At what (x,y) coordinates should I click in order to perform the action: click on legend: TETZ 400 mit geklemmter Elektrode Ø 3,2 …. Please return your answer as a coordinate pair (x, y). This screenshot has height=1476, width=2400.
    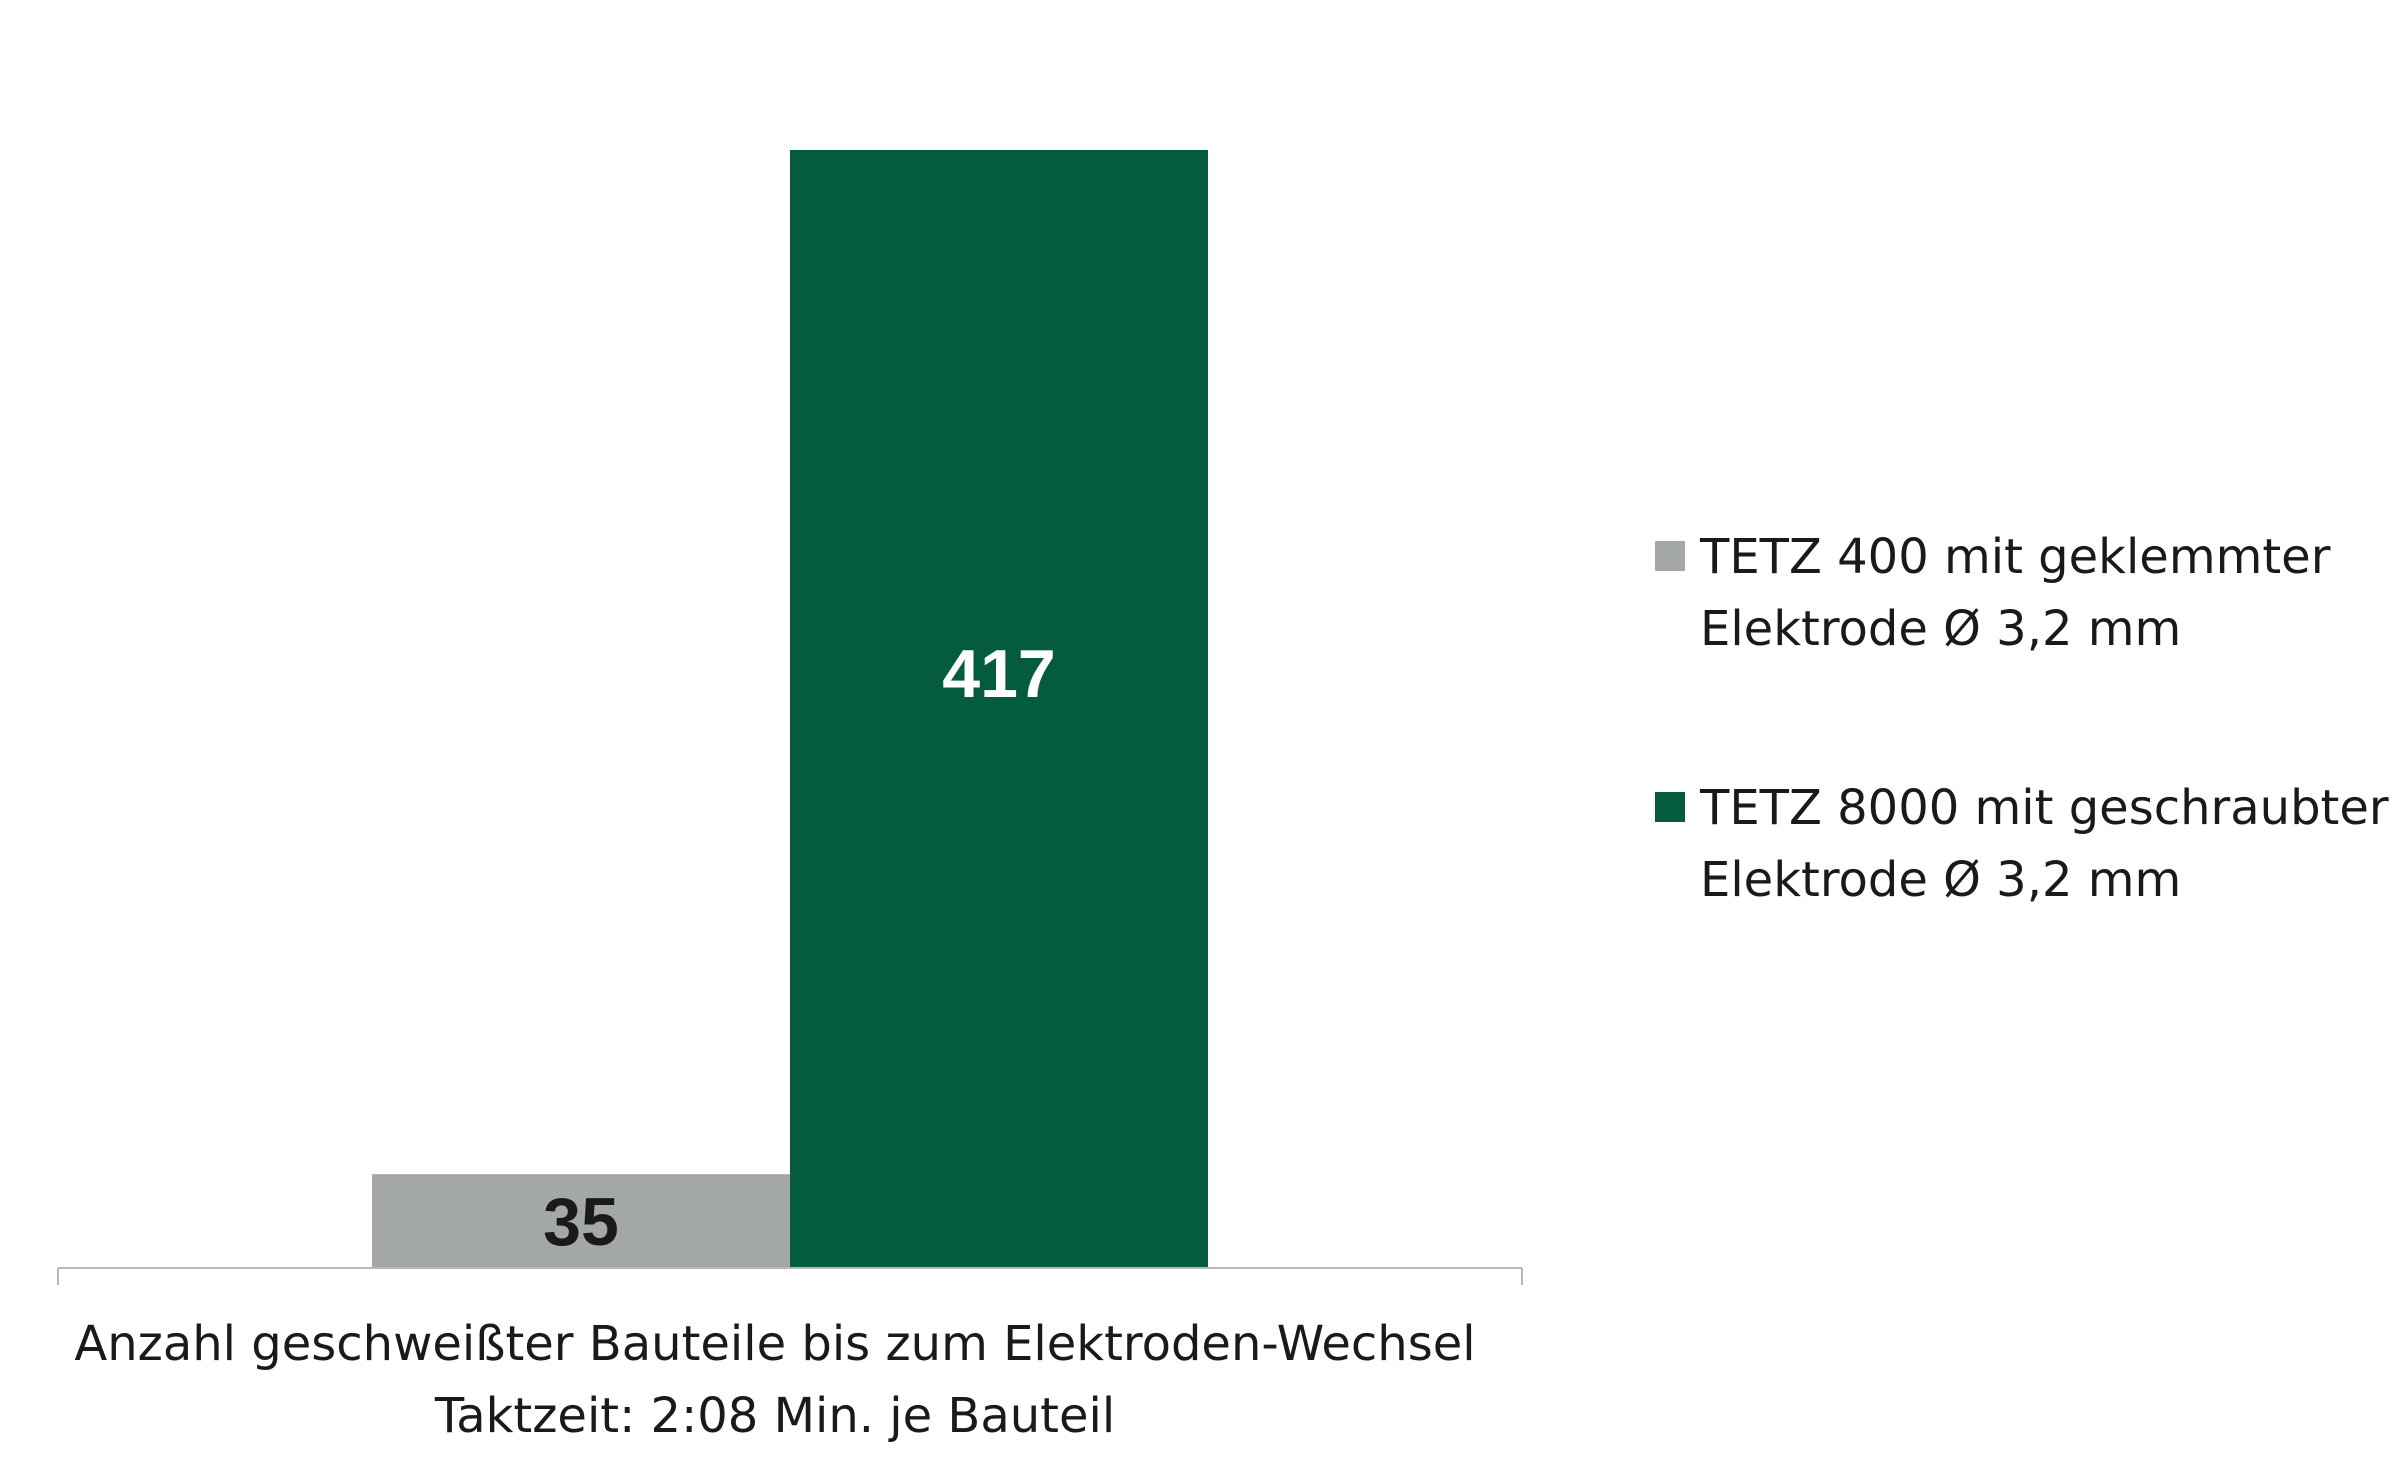
    Looking at the image, I should click on (2022, 718).